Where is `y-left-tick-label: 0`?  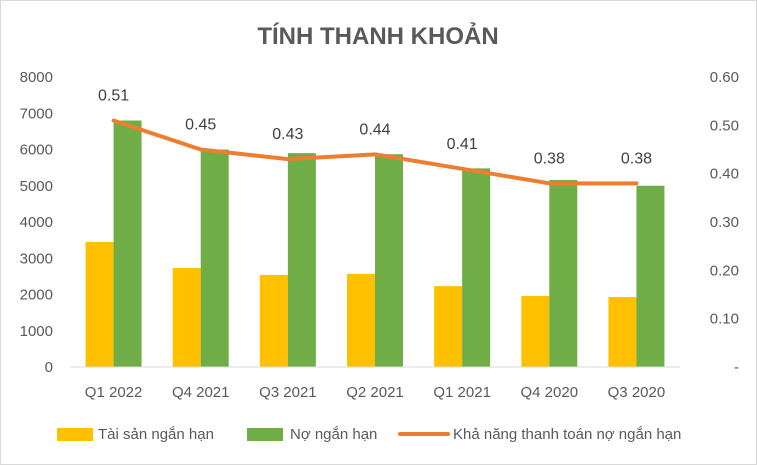
y-left-tick-label: 0 is located at coordinates (49, 367).